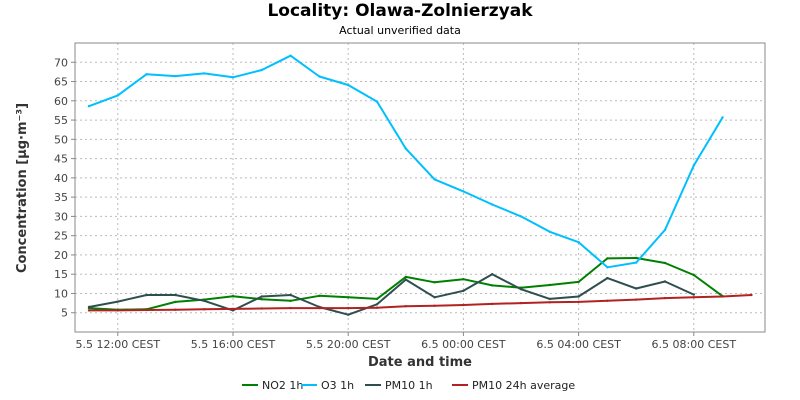 This screenshot has height=400, width=800. I want to click on x-tick-label: 5.5 20:00 CEST, so click(348, 344).